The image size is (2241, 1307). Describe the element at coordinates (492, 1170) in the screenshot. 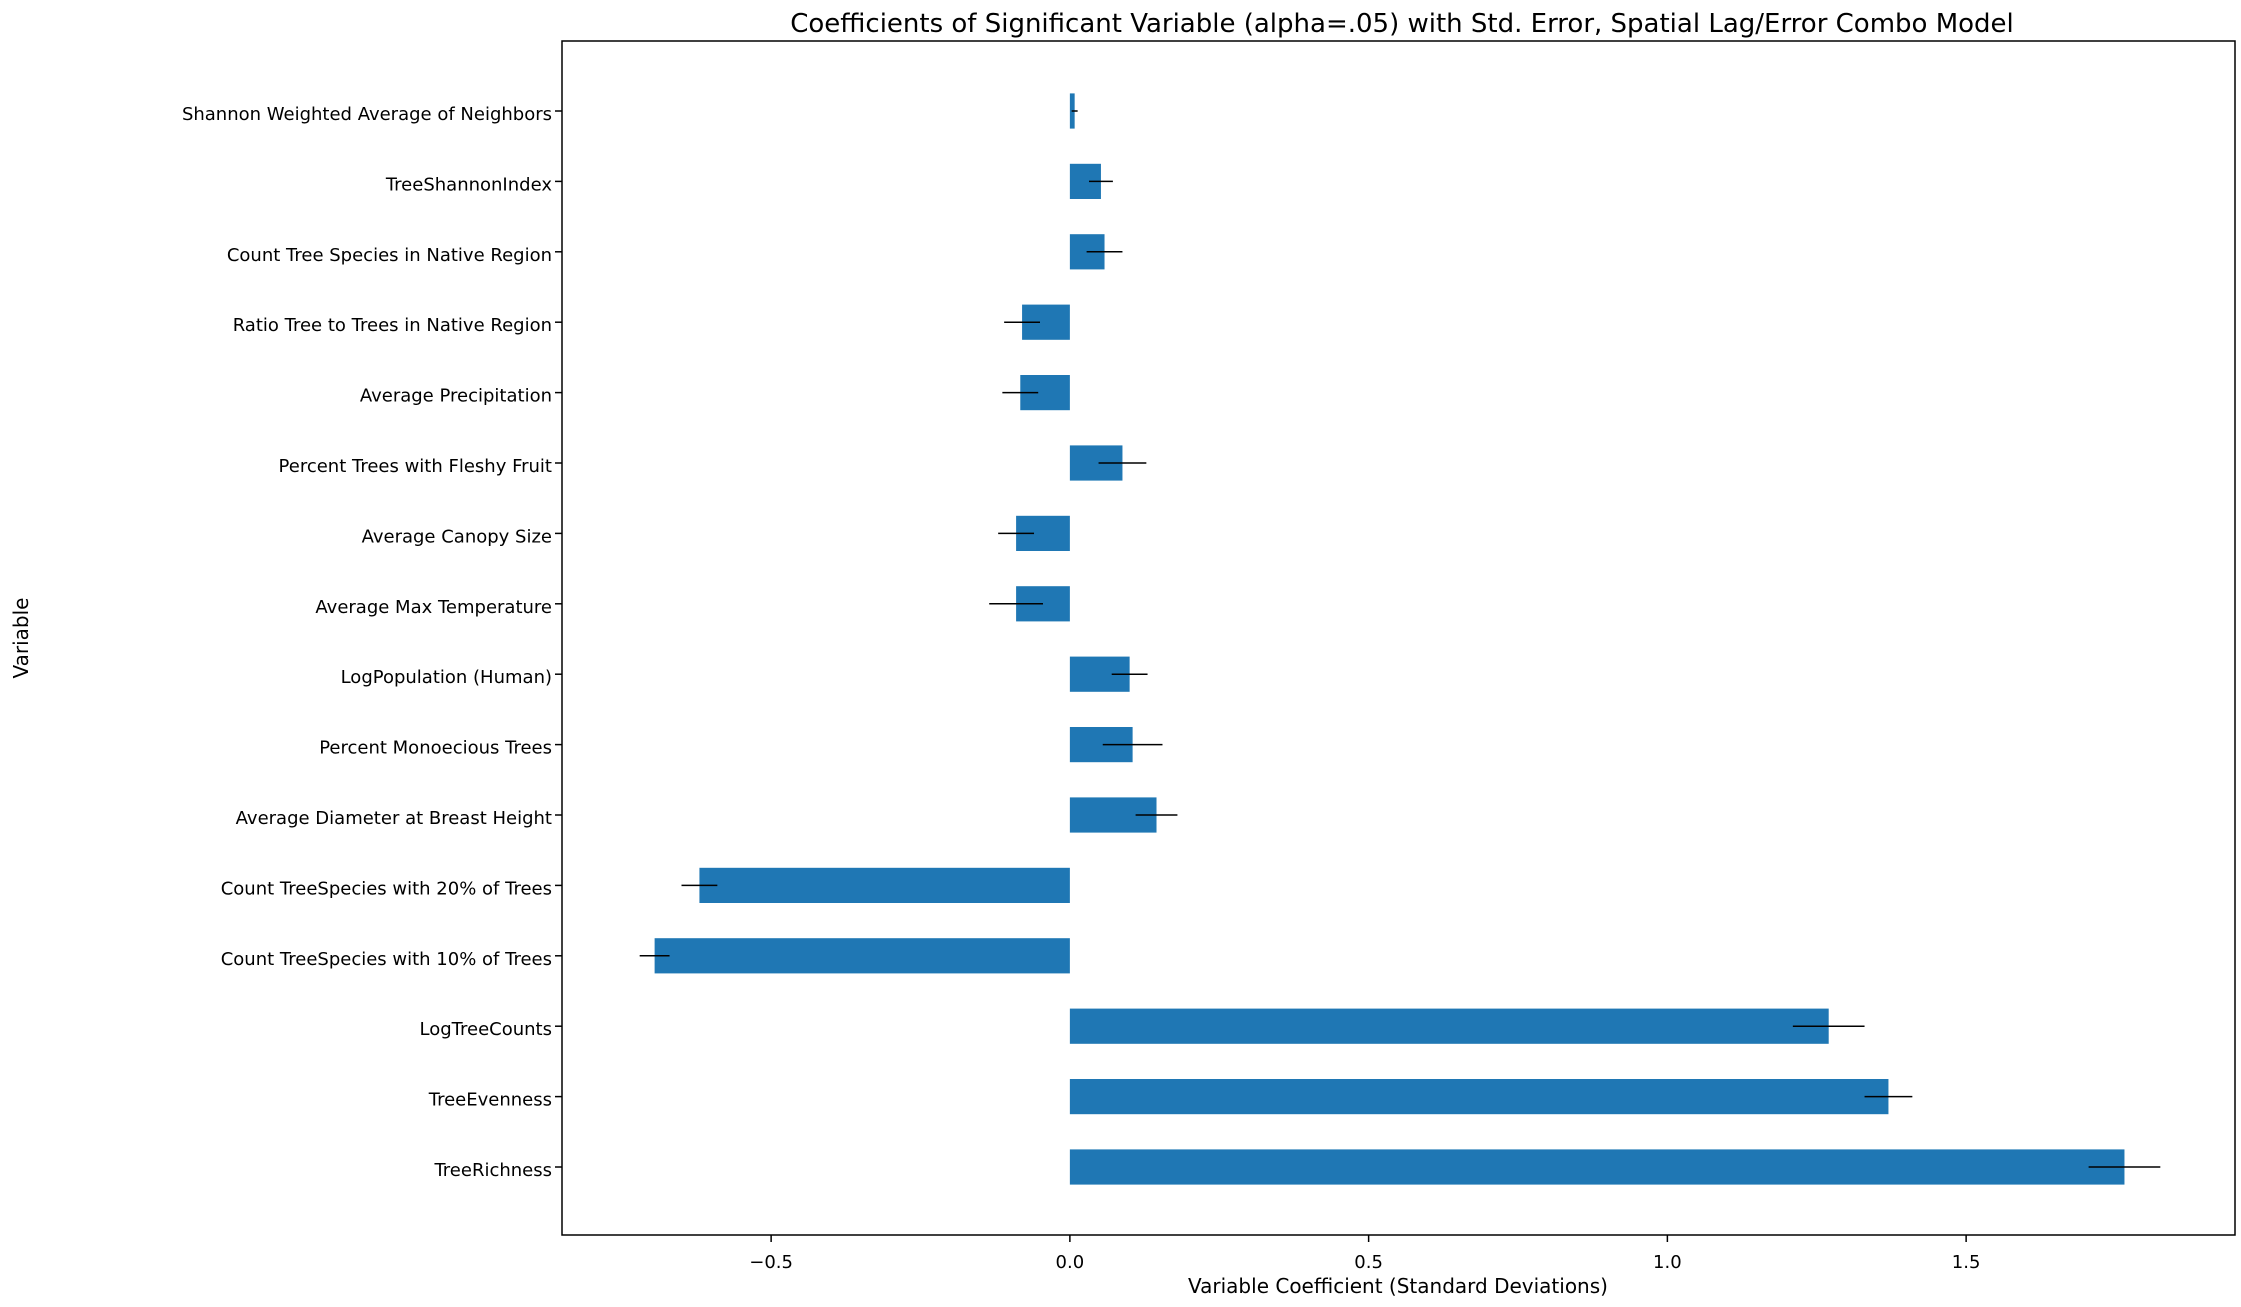

I see `y-tick-label: TreeRichness` at that location.